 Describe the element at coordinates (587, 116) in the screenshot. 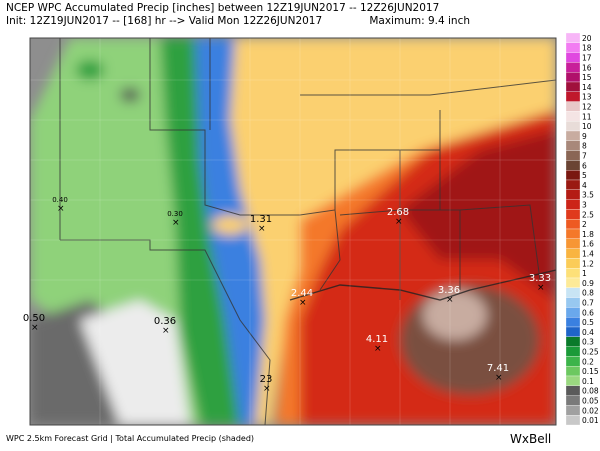

I see `colorbar-label: 11` at that location.